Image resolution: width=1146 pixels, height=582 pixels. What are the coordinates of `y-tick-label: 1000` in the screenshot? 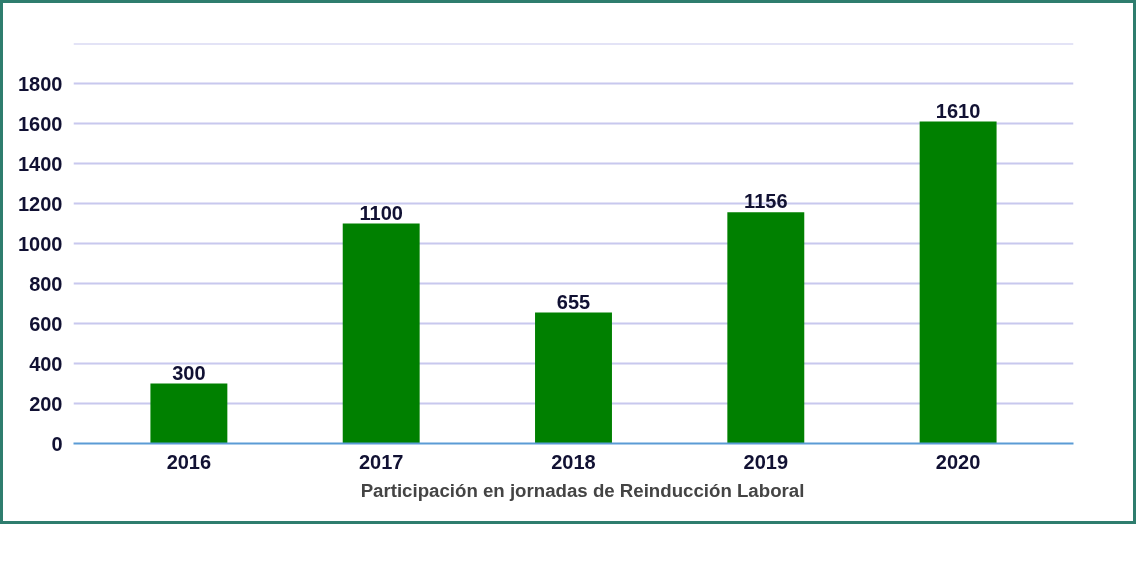 It's located at (40, 243).